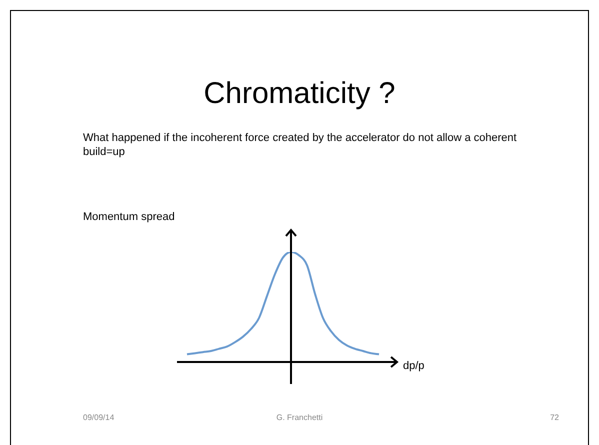  What do you see at coordinates (554, 417) in the screenshot?
I see `text: 72` at bounding box center [554, 417].